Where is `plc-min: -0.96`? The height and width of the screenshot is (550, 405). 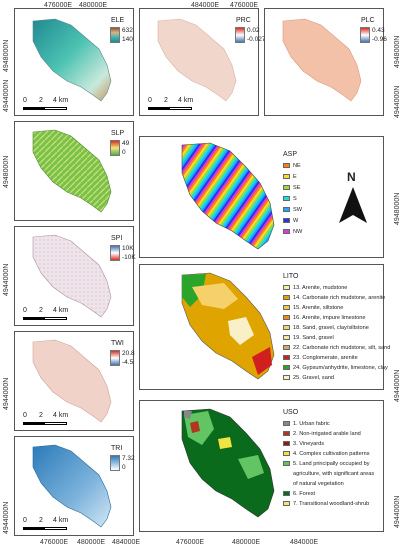
plc-min: -0.96 is located at coordinates (379, 39).